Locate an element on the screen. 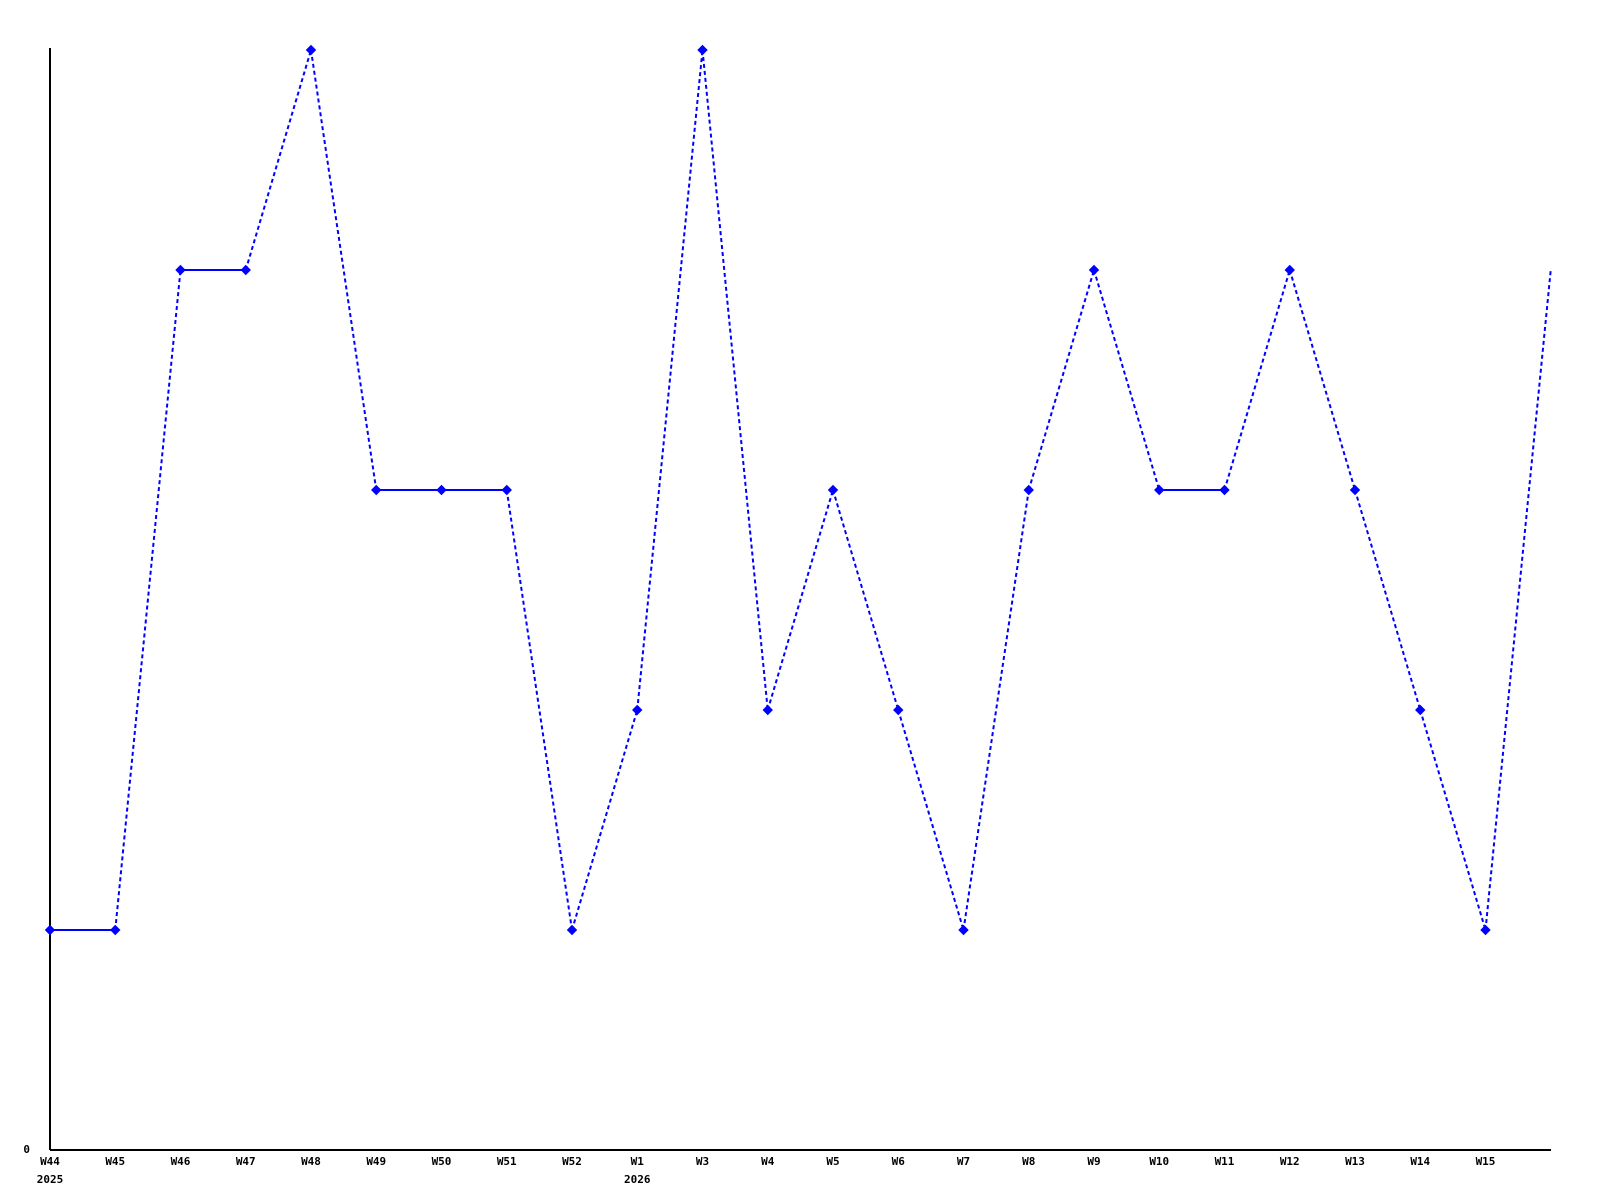 This screenshot has width=1600, height=1200. y-axis-zero-label: 0 is located at coordinates (26, 1149).